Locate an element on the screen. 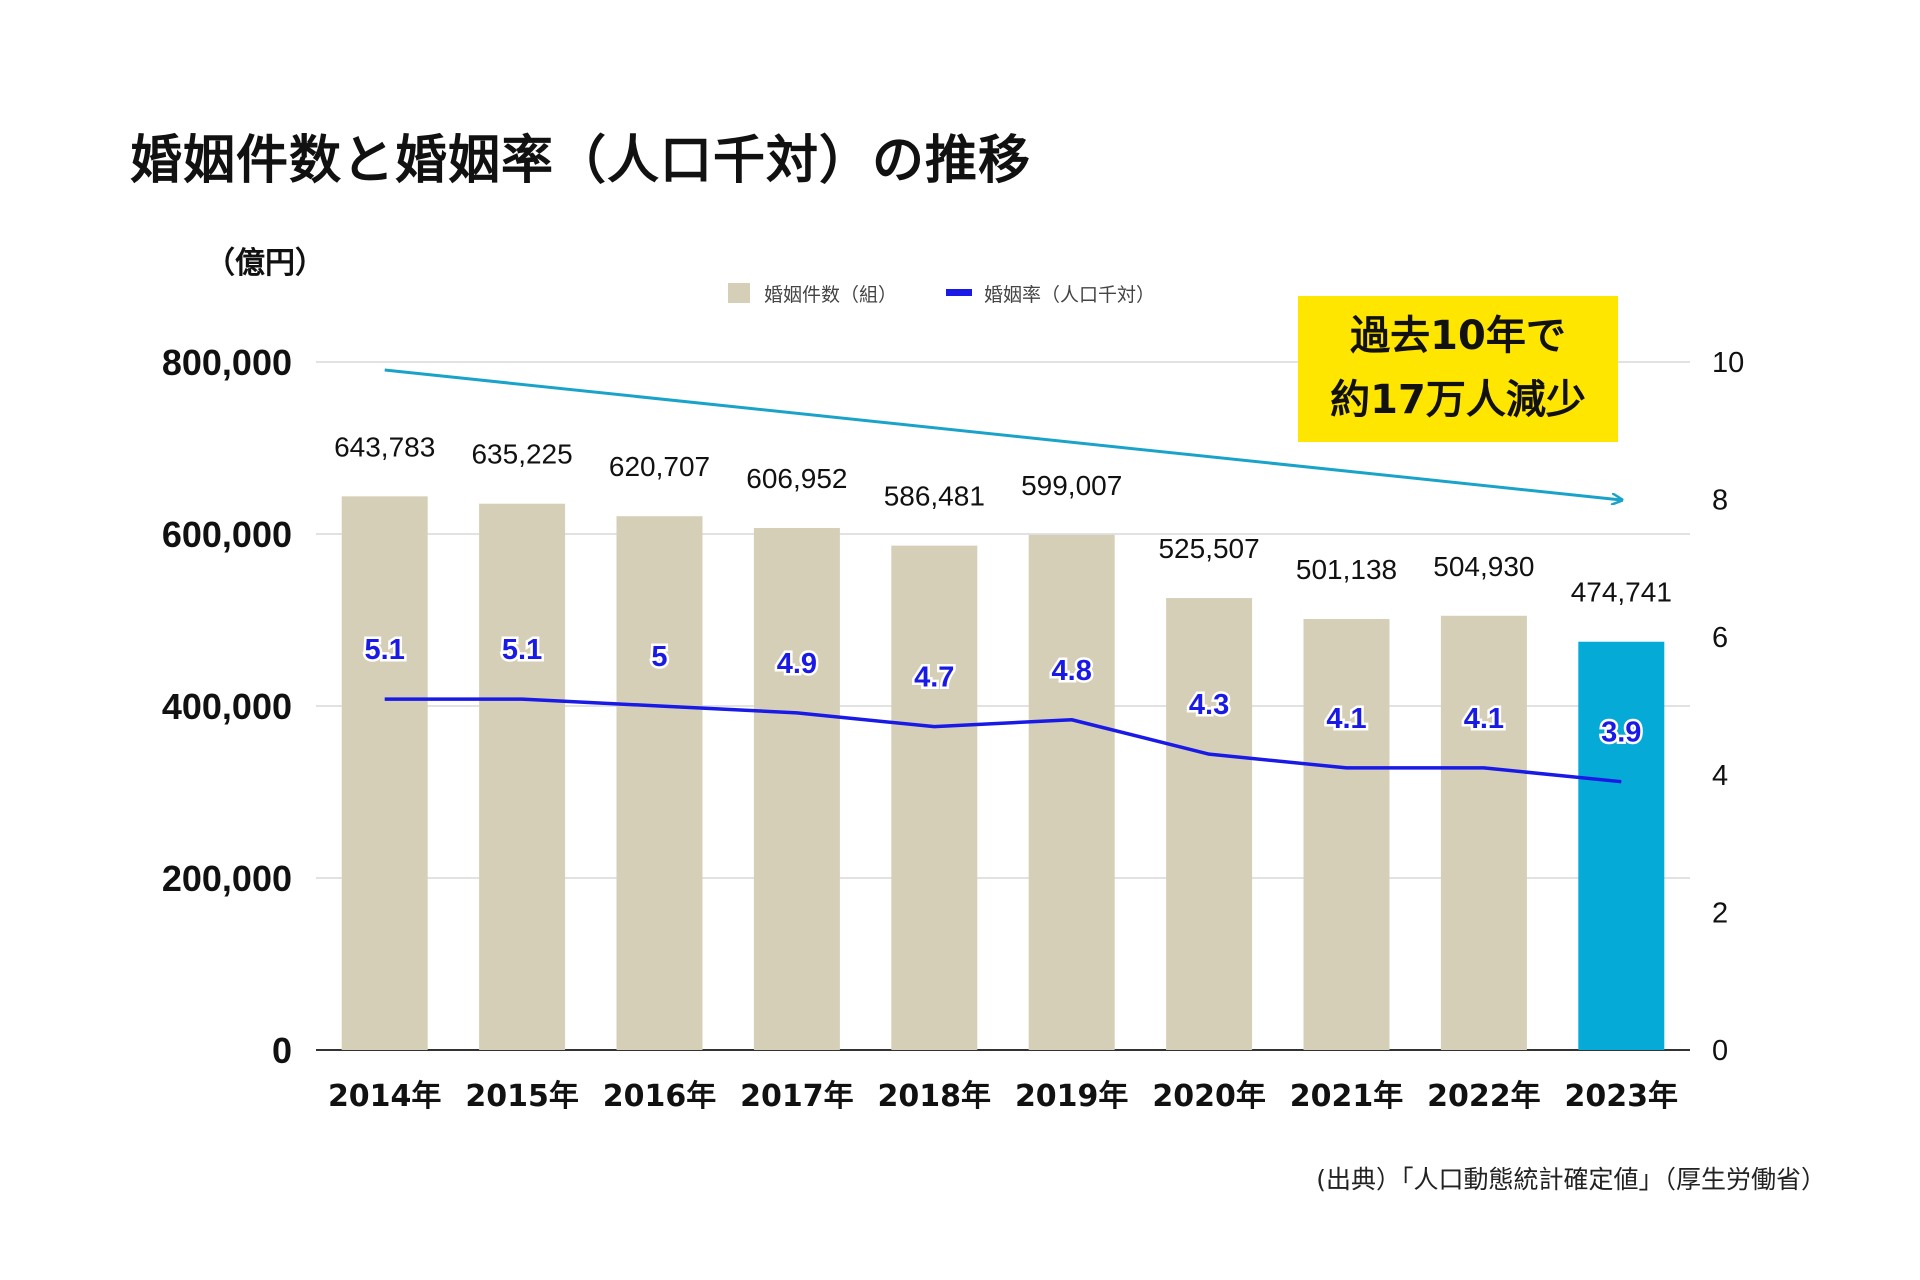 The width and height of the screenshot is (1920, 1280). legend-label-bar: 婚姻件数（組） is located at coordinates (830, 295).